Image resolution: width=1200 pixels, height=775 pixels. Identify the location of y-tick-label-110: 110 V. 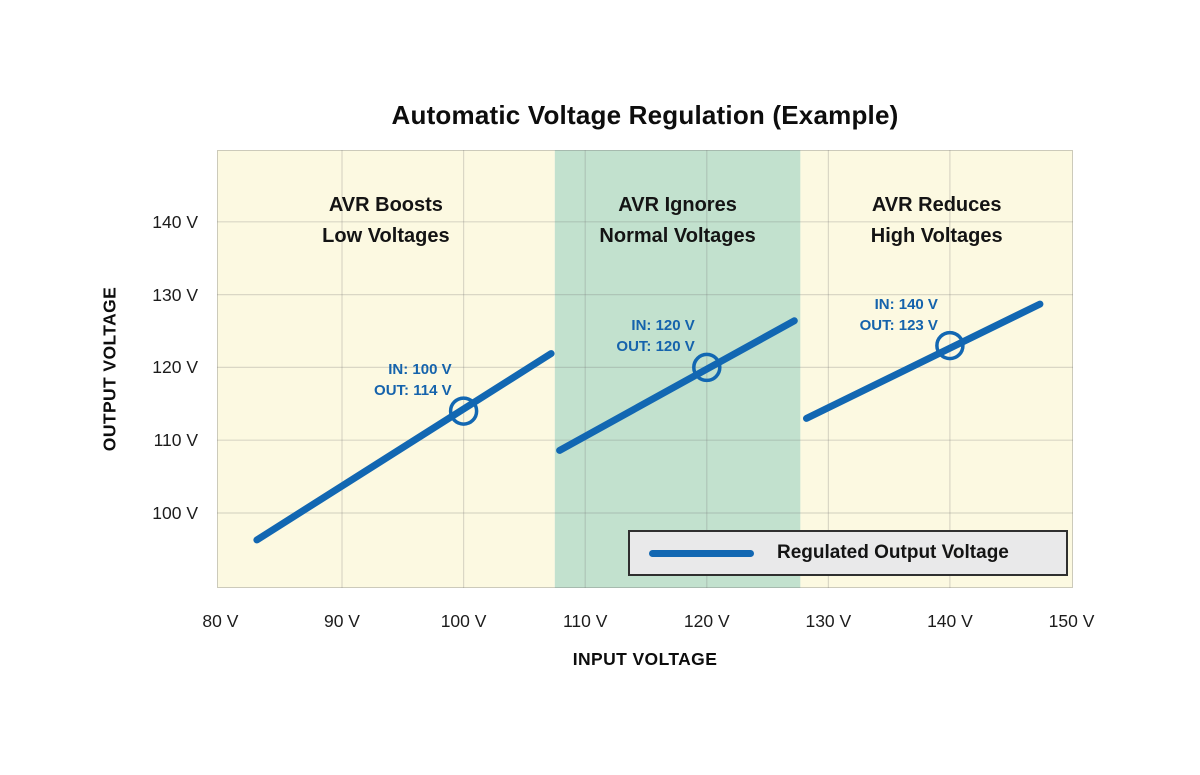
(175, 440).